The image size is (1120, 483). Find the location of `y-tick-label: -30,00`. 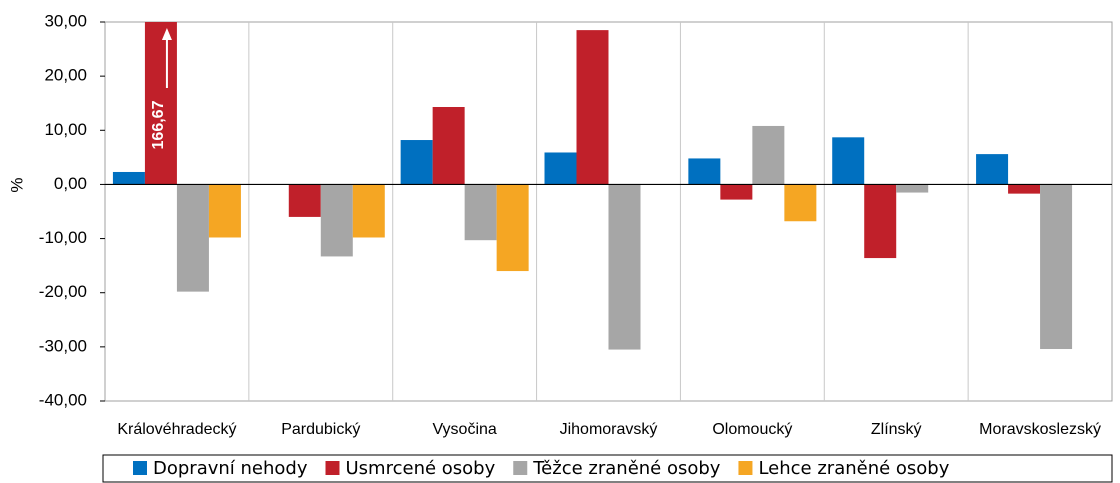

y-tick-label: -30,00 is located at coordinates (63, 345).